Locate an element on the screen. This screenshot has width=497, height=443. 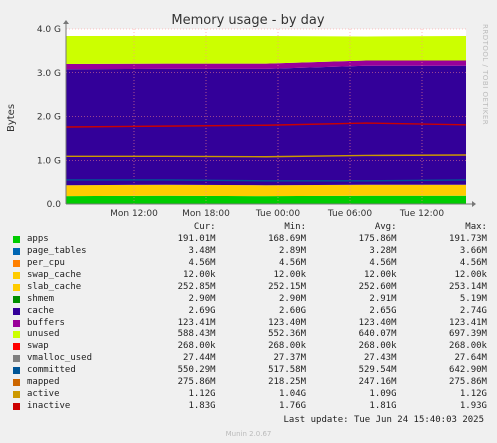
legend-cur-value: 588.43M is located at coordinates (196, 334).